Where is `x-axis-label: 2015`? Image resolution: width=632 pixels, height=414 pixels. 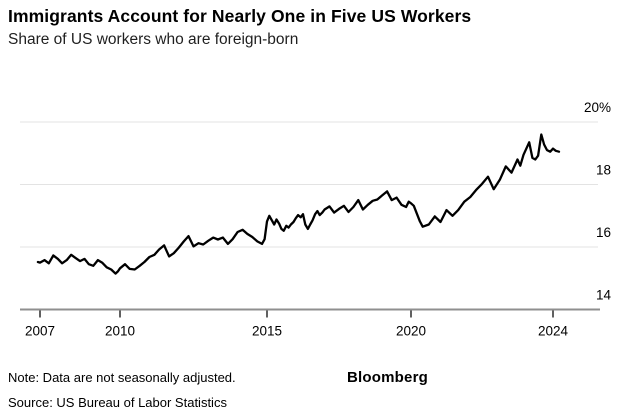
x-axis-label: 2015 is located at coordinates (267, 331).